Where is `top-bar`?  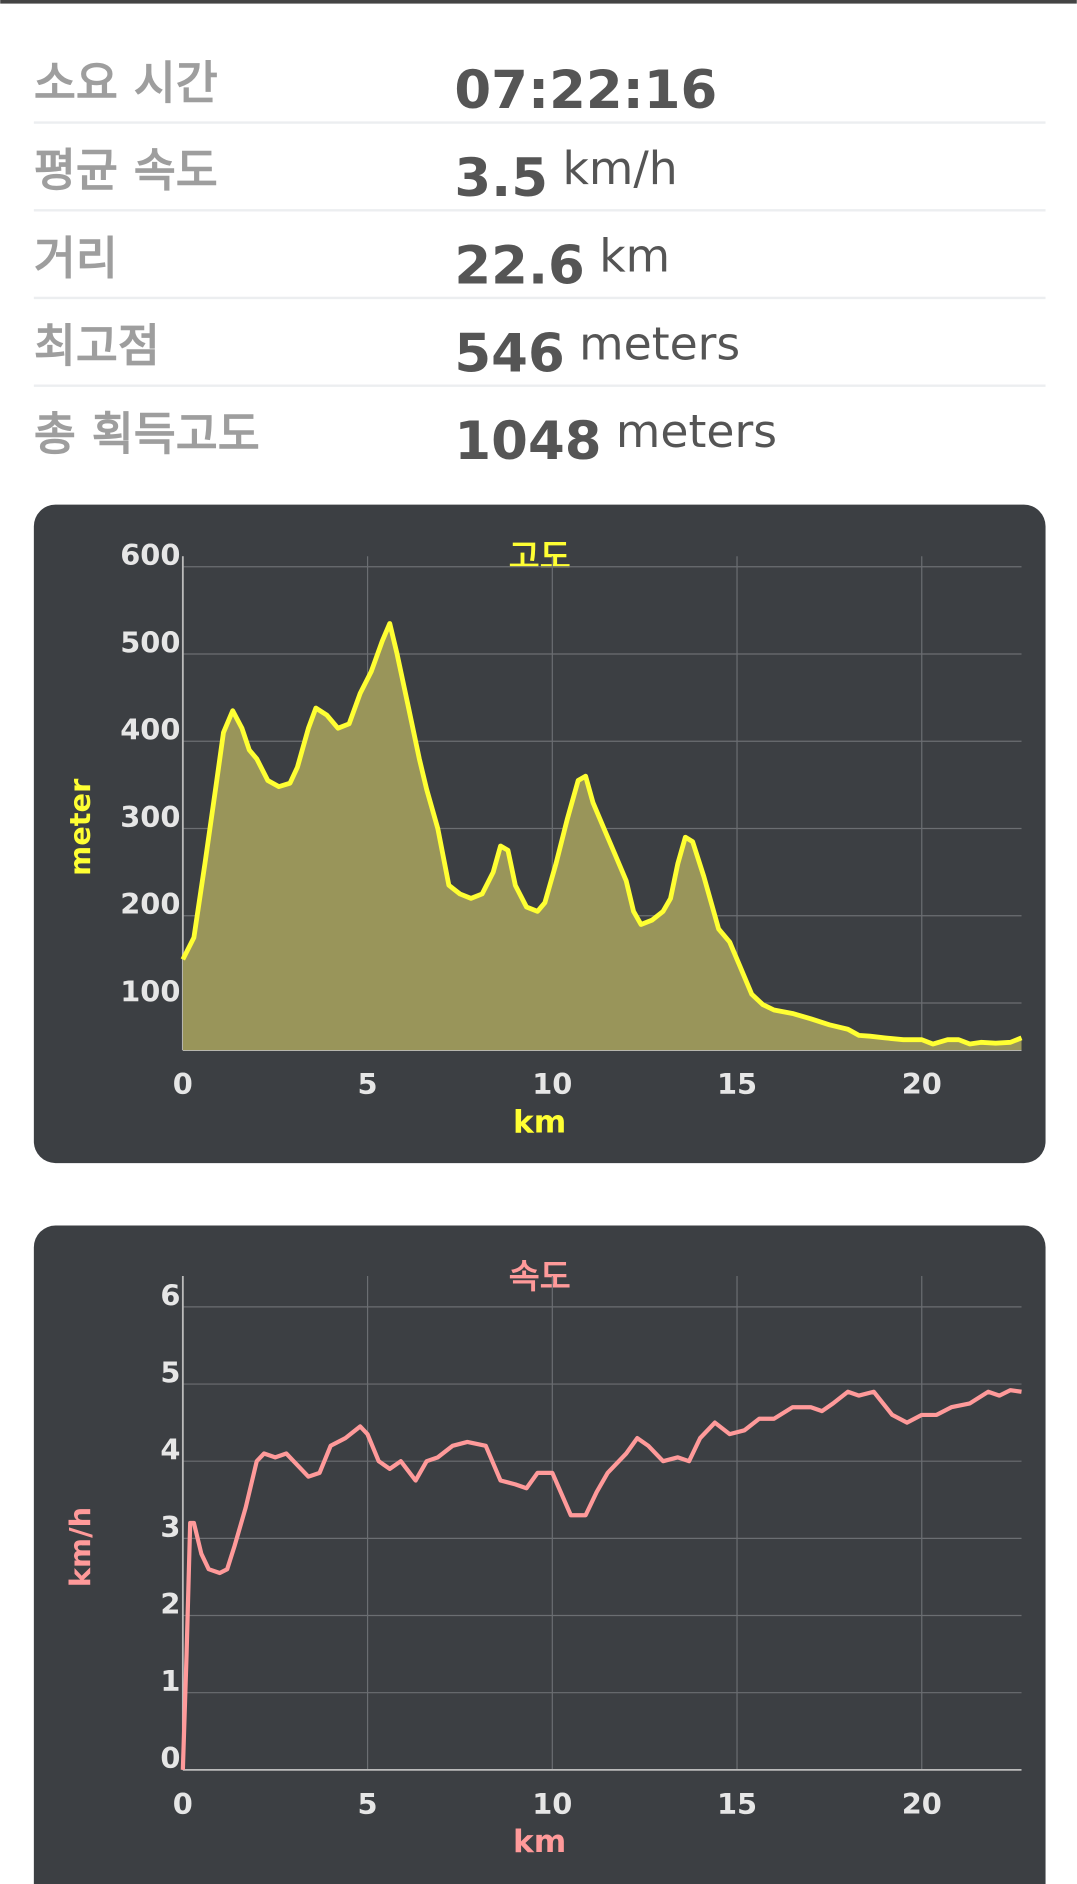
top-bar is located at coordinates (538, 2).